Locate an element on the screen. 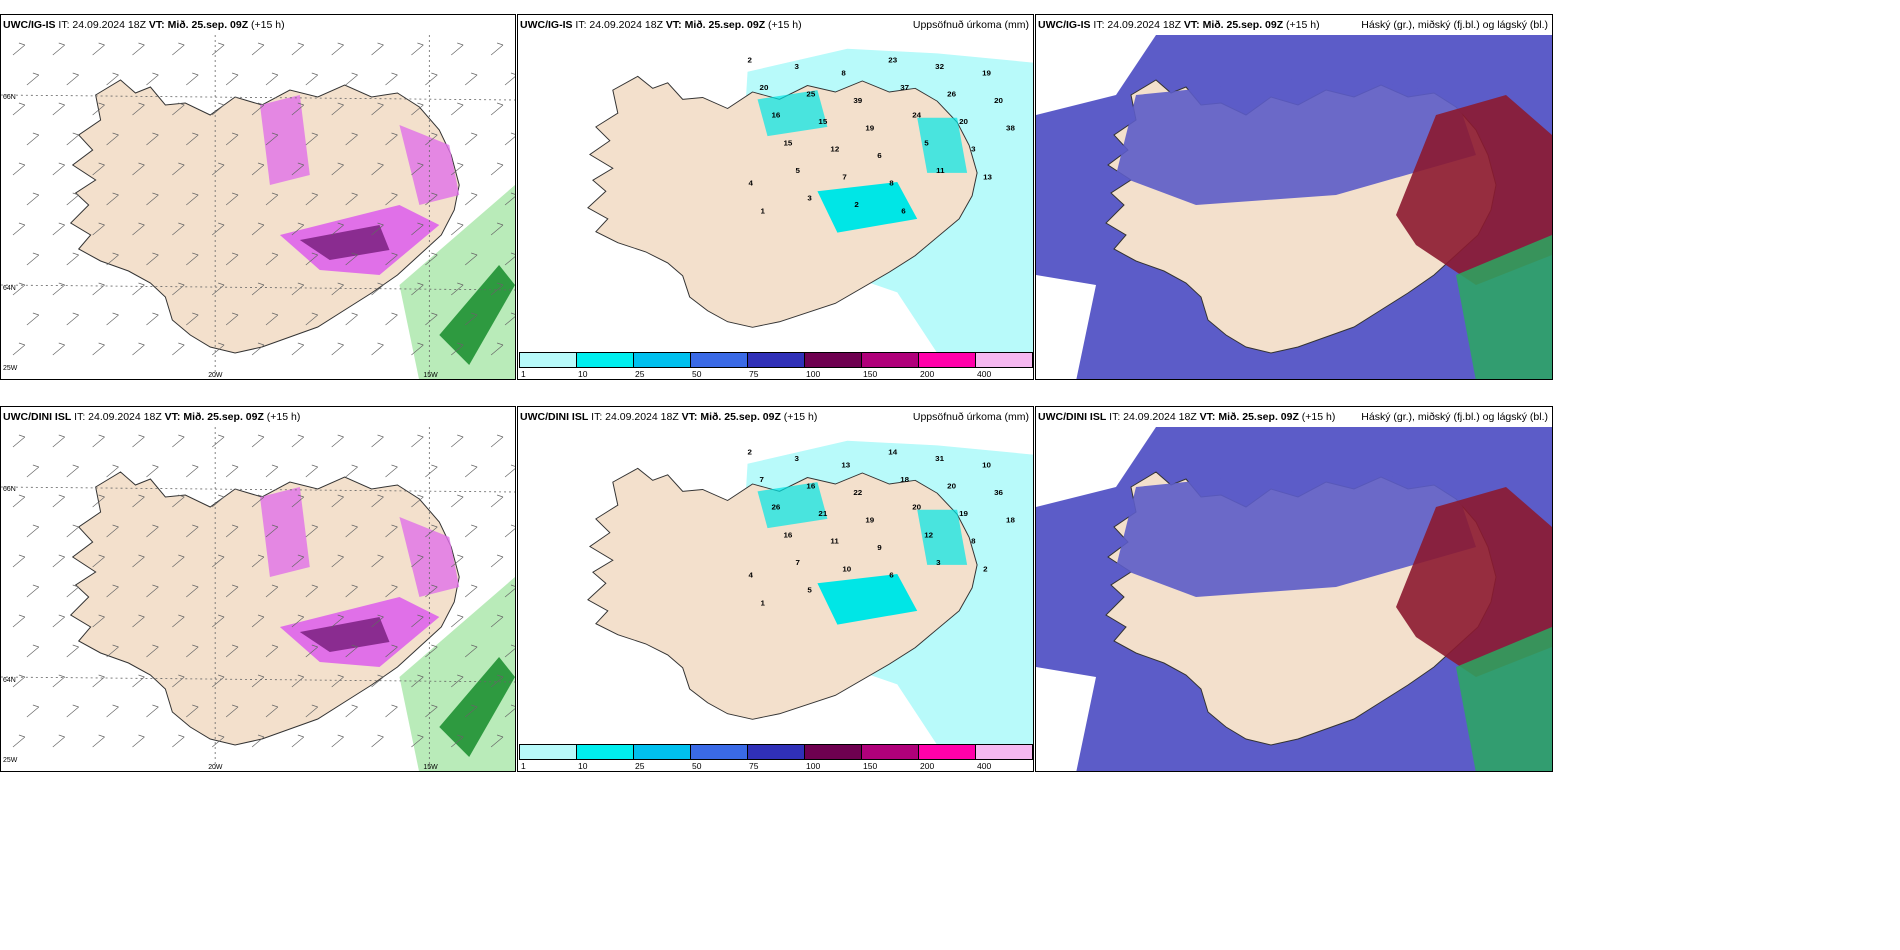 This screenshot has height=950, width=1900. precip-colorbar: 1 10 25 50 75 100 150 200 400 is located at coordinates (776, 365).